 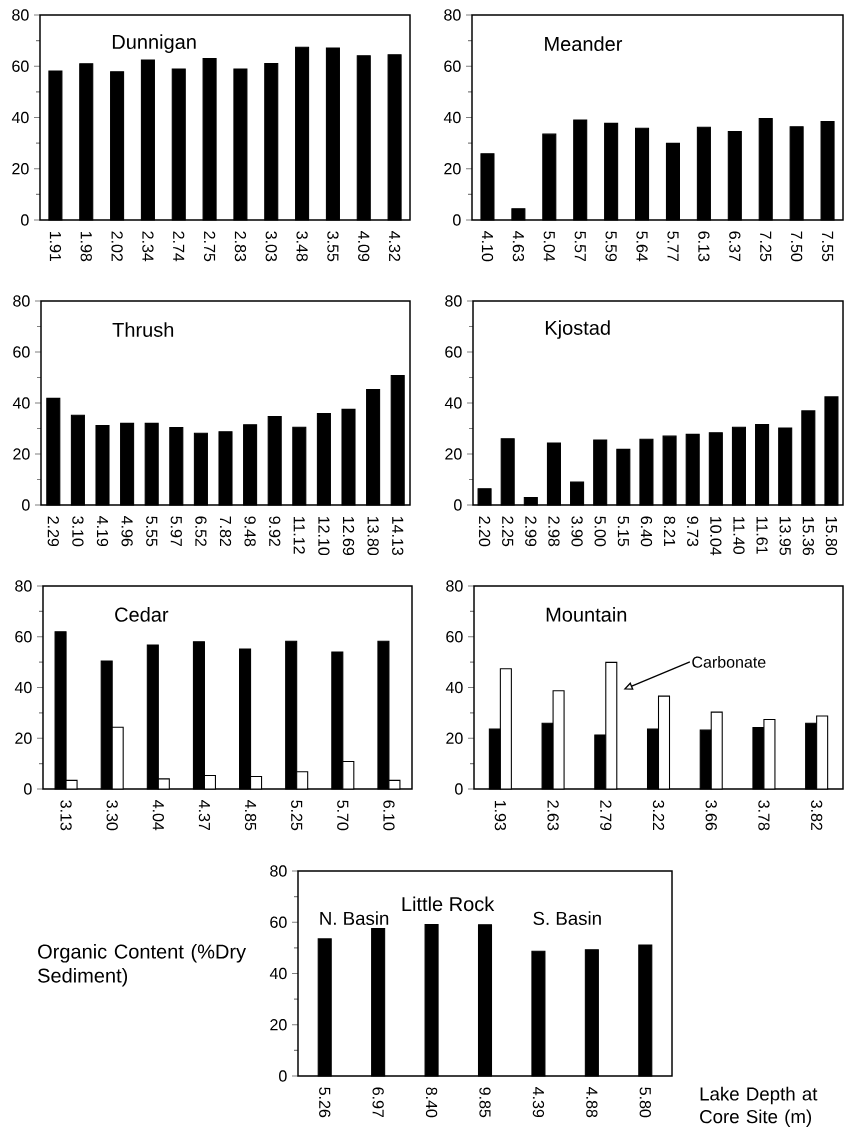 I want to click on x-tick-label: 7.25, so click(x=766, y=246).